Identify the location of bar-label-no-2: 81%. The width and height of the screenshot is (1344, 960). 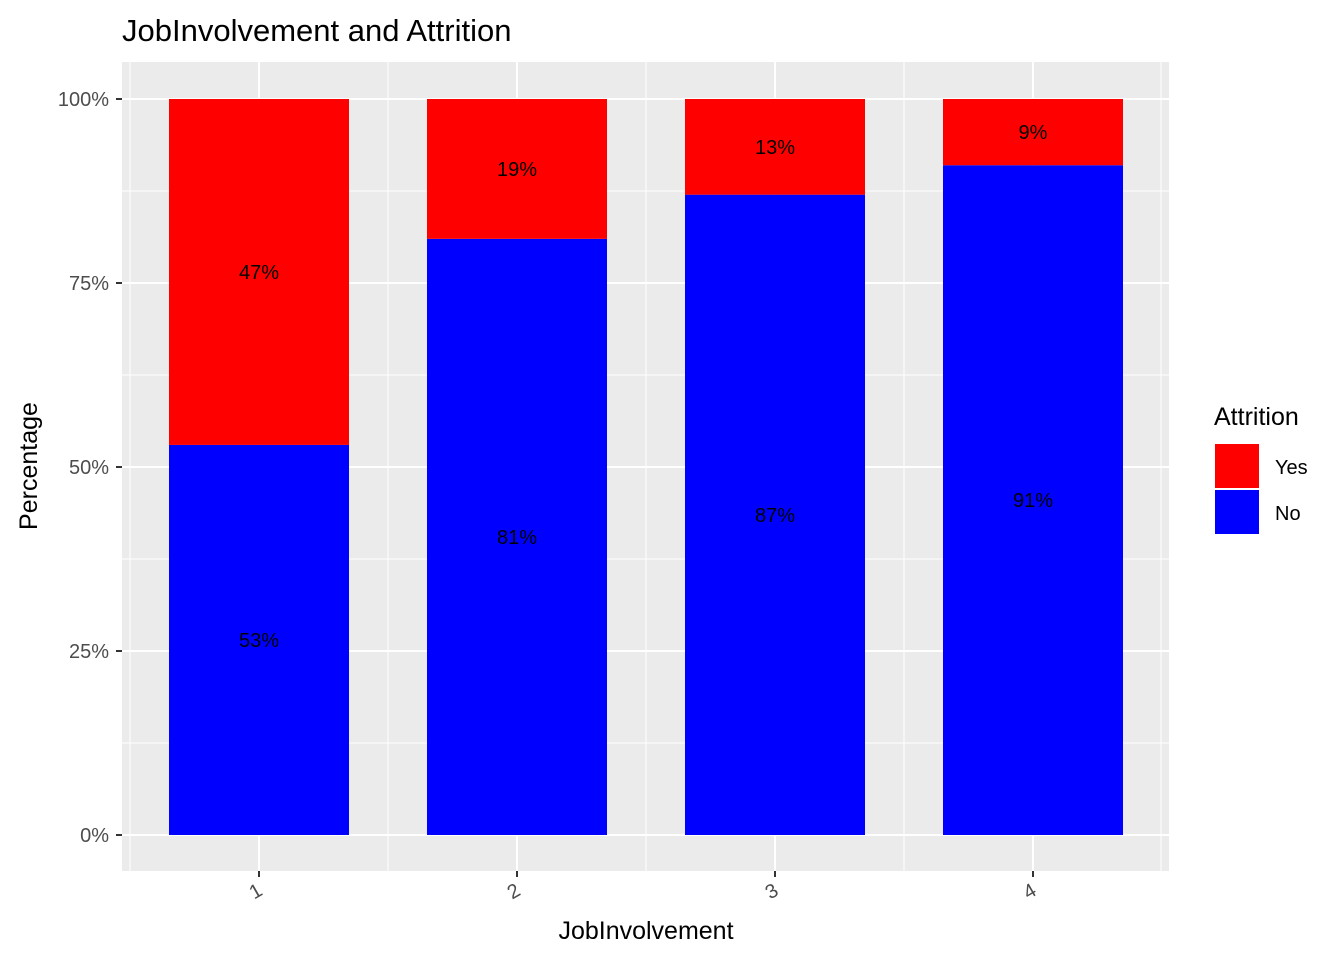
(517, 538).